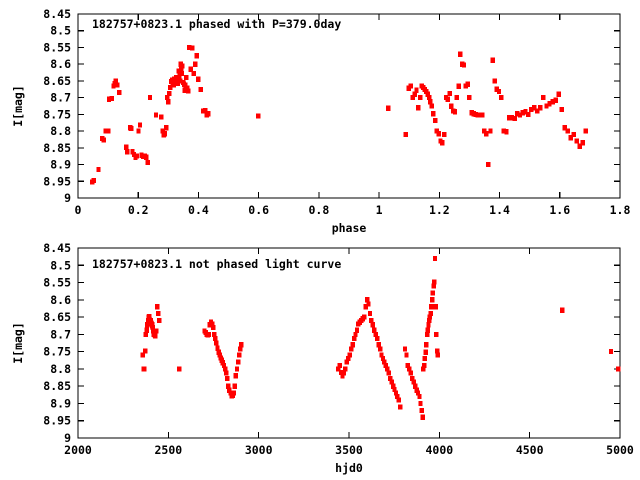 The width and height of the screenshot is (640, 480). Describe the element at coordinates (57, 114) in the screenshot. I see `y-tick-label: 8.75` at that location.